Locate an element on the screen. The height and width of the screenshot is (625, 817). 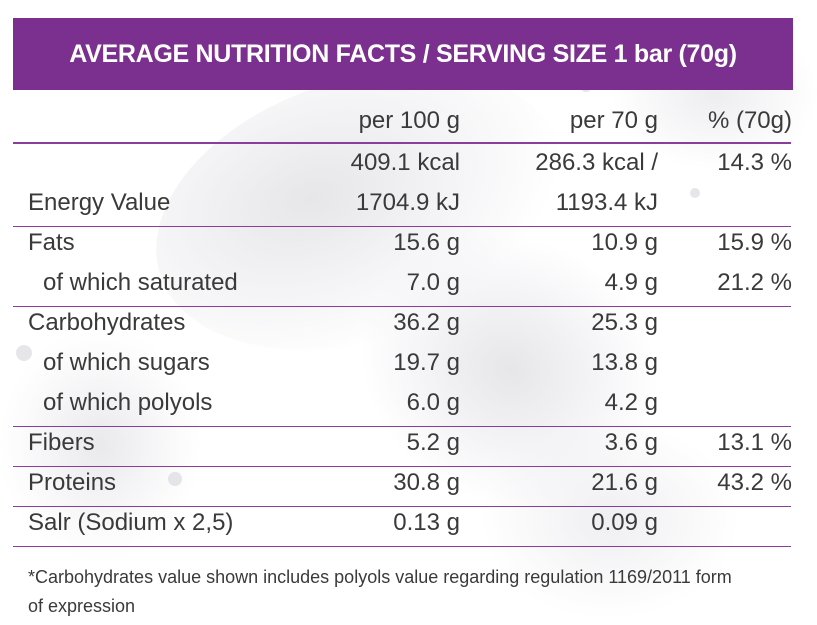
fats-per70: 10.9 g is located at coordinates (624, 242).